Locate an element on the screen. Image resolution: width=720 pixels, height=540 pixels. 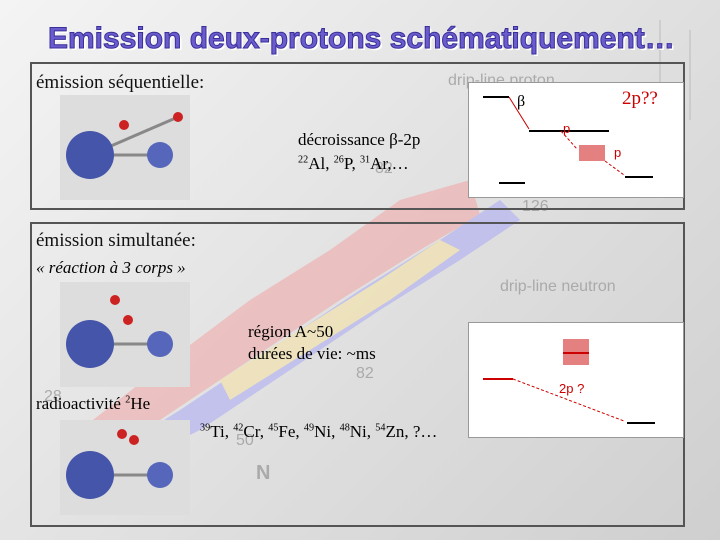
element-symbol: Ar is located at coordinates (379, 163).